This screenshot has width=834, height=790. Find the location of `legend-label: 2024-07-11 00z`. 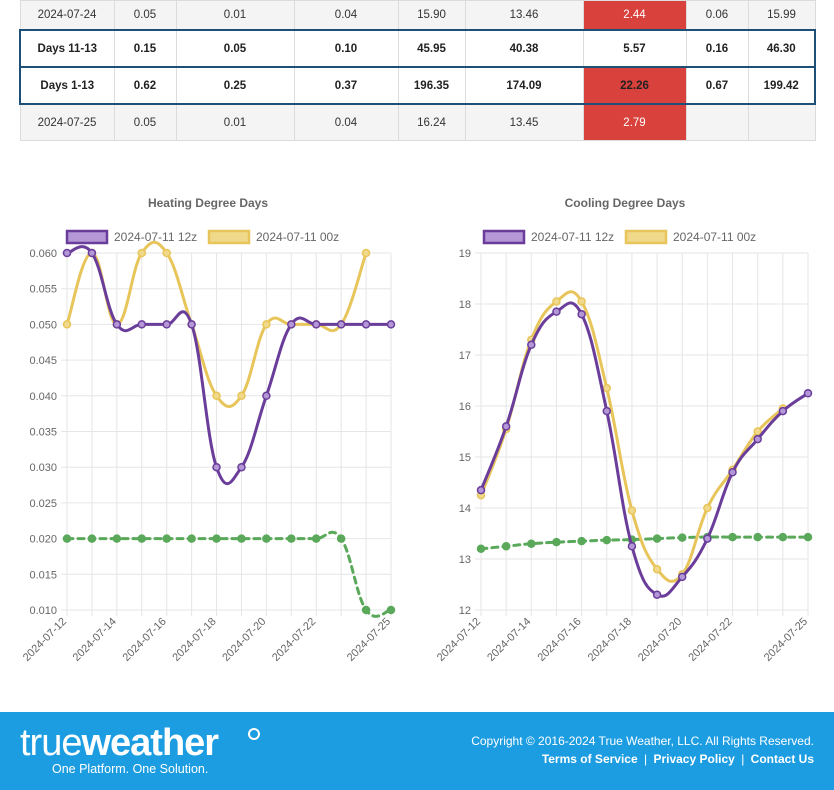

legend-label: 2024-07-11 00z is located at coordinates (714, 237).